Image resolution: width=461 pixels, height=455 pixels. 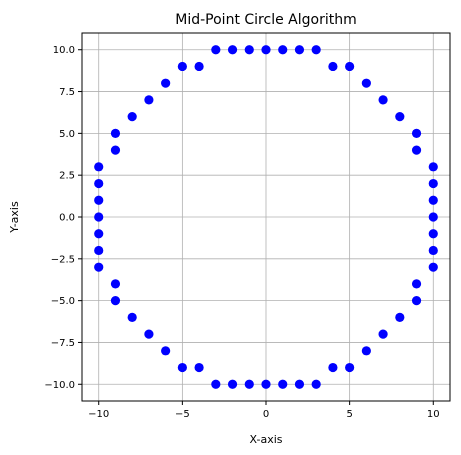 I want to click on x-axis-label: X-axis, so click(x=266, y=439).